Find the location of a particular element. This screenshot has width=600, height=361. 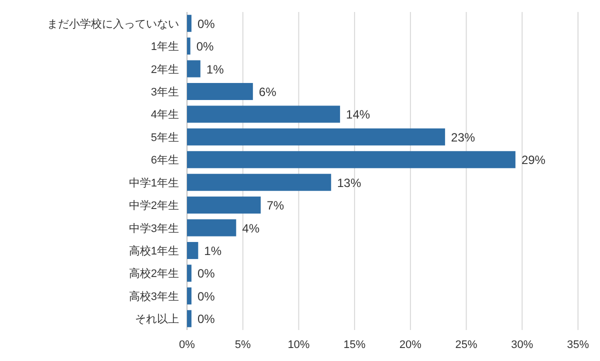

y-tick-label: 2年生 is located at coordinates (164, 69).